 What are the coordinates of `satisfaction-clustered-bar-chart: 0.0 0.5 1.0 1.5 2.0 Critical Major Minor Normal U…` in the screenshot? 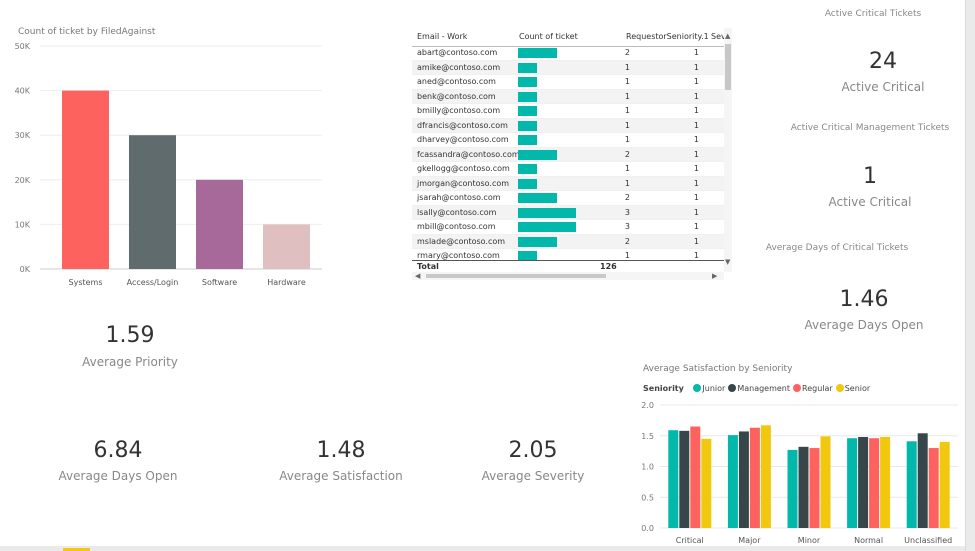 It's located at (797, 472).